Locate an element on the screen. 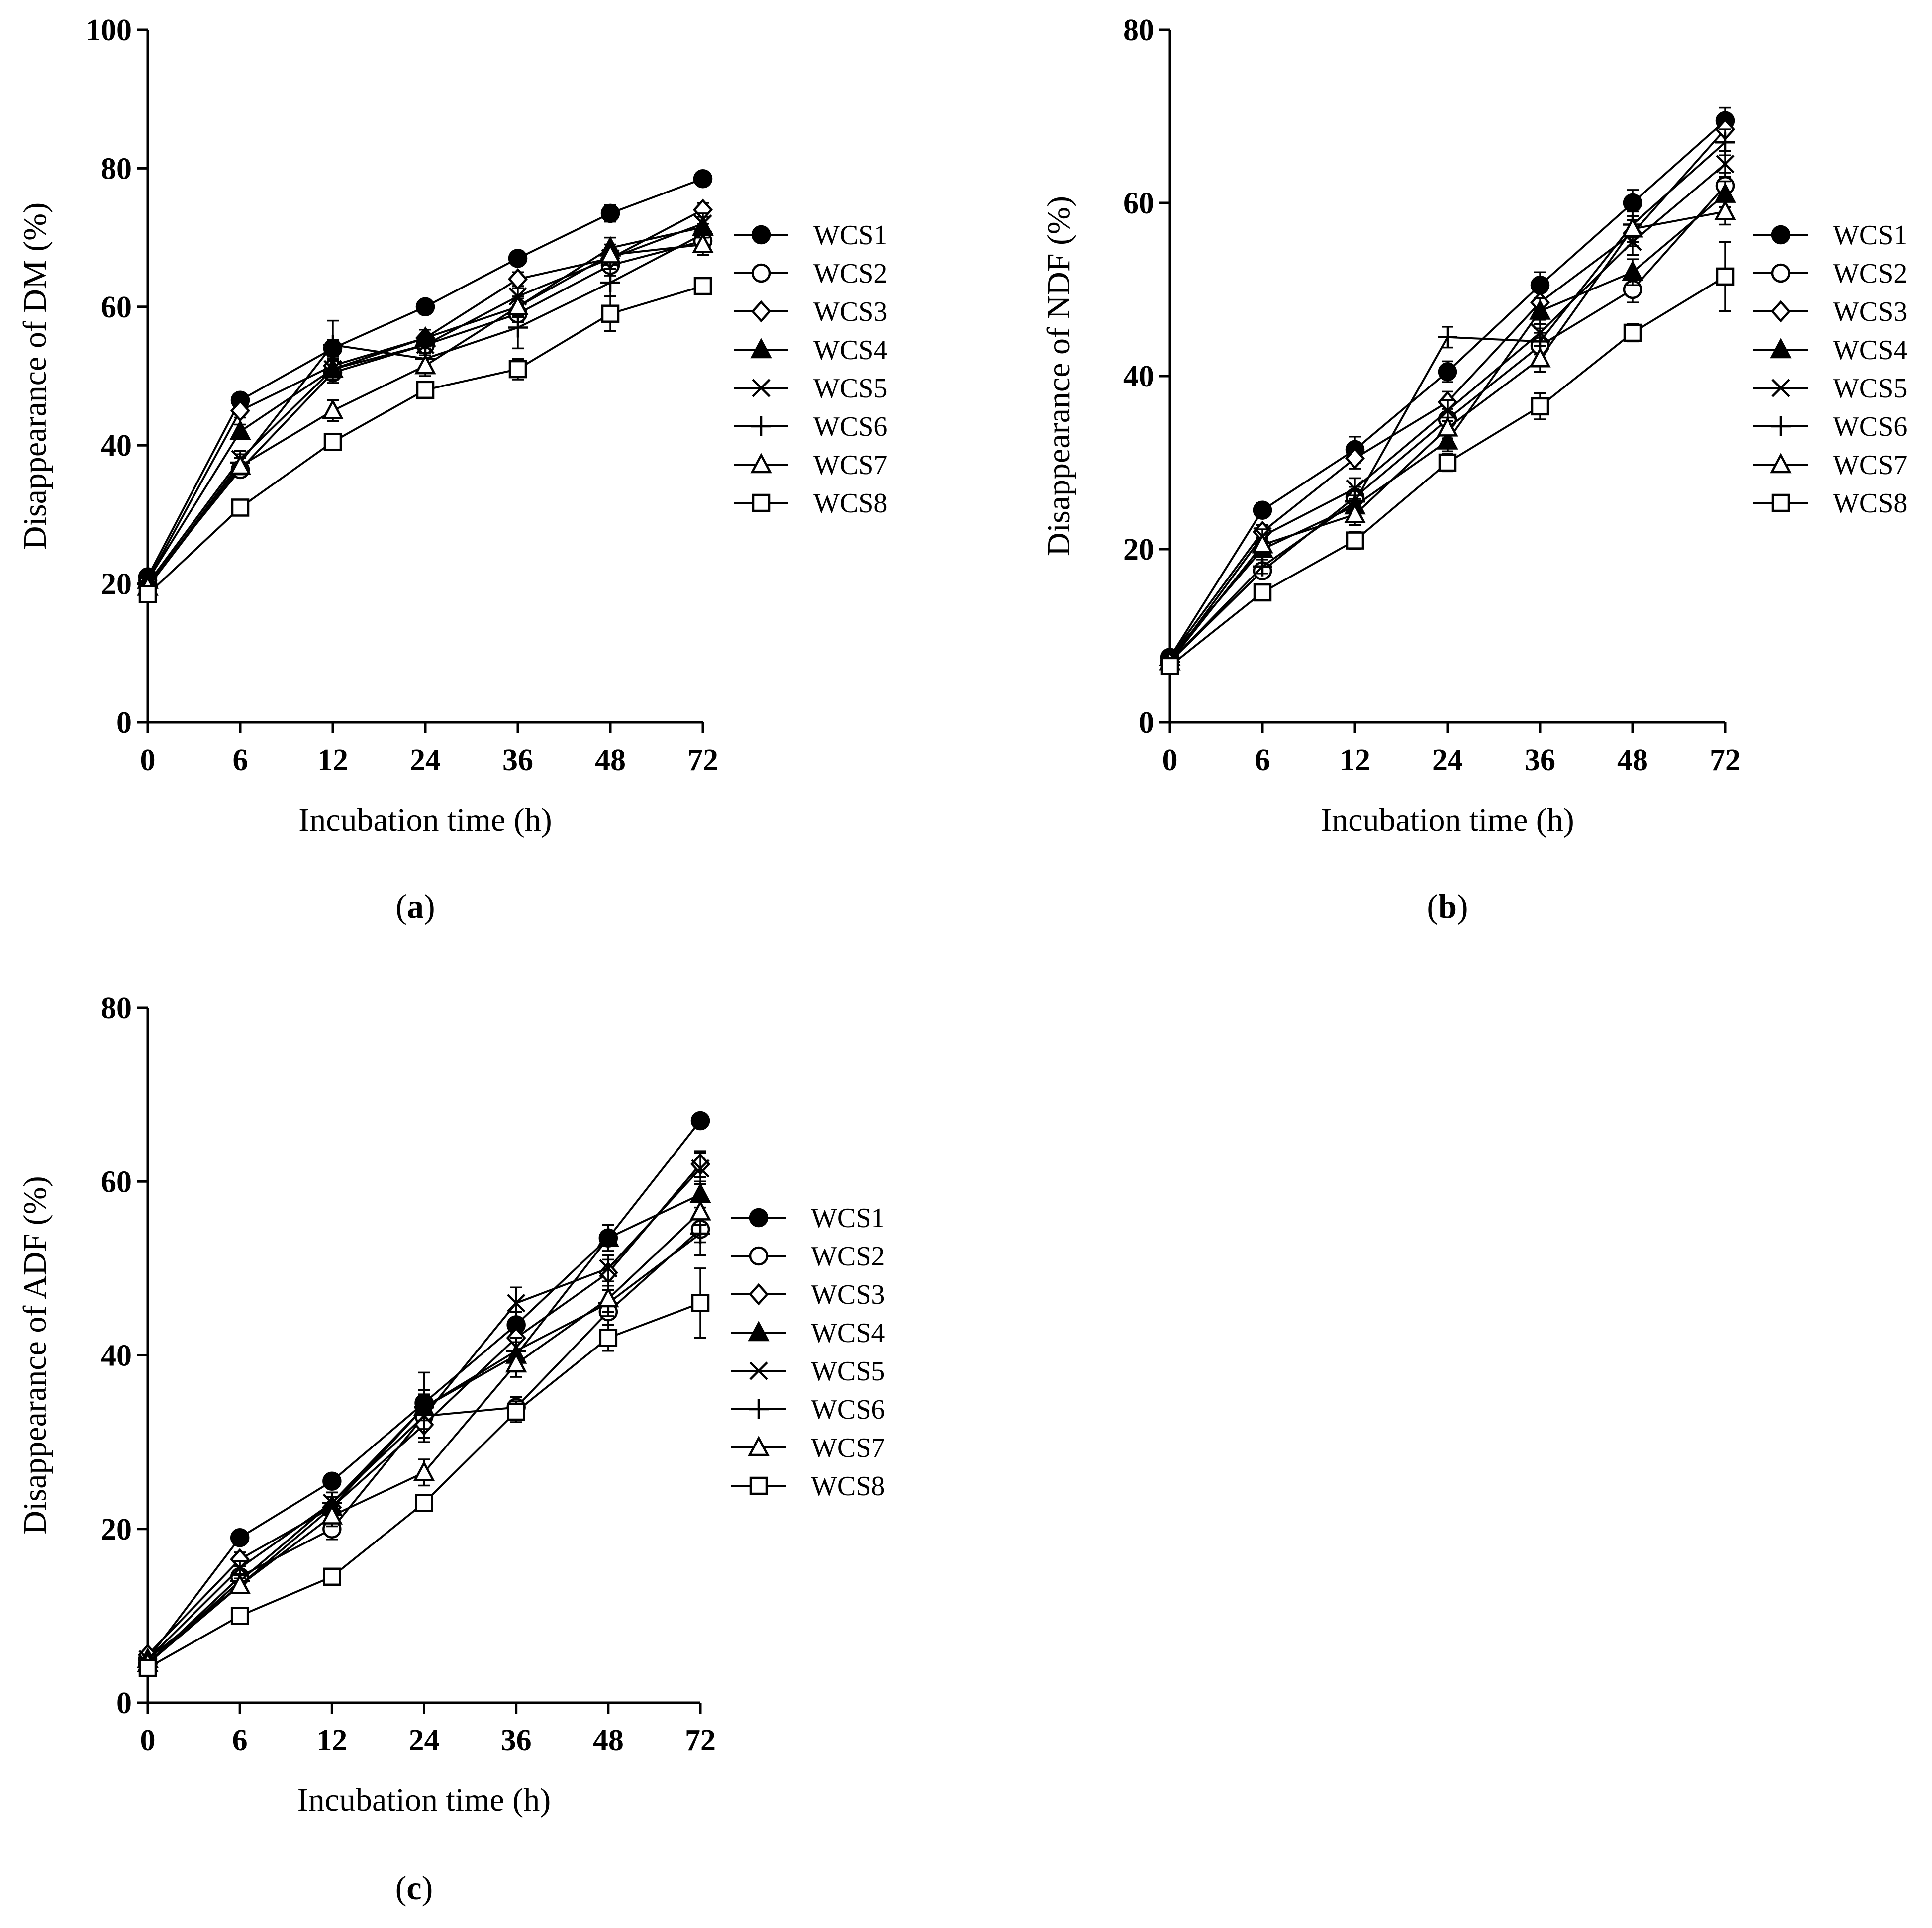 The width and height of the screenshot is (1932, 1928). panel-label-letter: a is located at coordinates (415, 906).